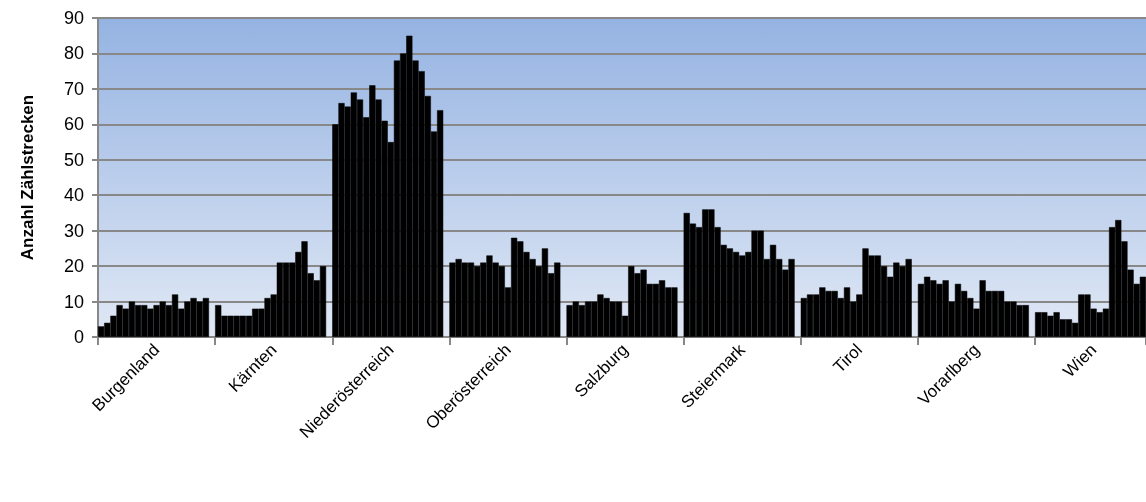 Image resolution: width=1146 pixels, height=502 pixels. What do you see at coordinates (73, 230) in the screenshot?
I see `y-tick-label: 30` at bounding box center [73, 230].